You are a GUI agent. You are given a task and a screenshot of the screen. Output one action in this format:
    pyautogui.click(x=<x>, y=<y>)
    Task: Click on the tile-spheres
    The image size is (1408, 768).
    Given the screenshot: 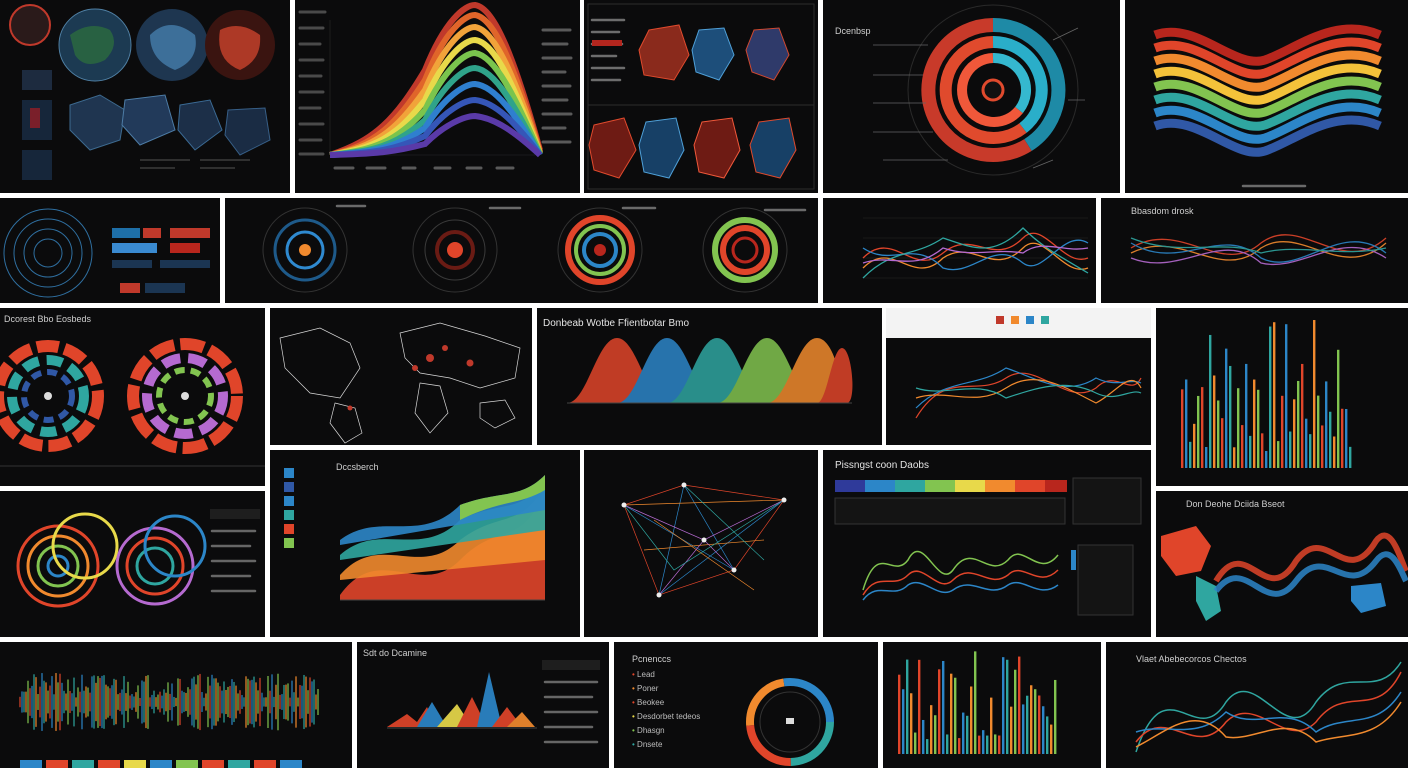 What is the action you would take?
    pyautogui.click(x=132, y=564)
    